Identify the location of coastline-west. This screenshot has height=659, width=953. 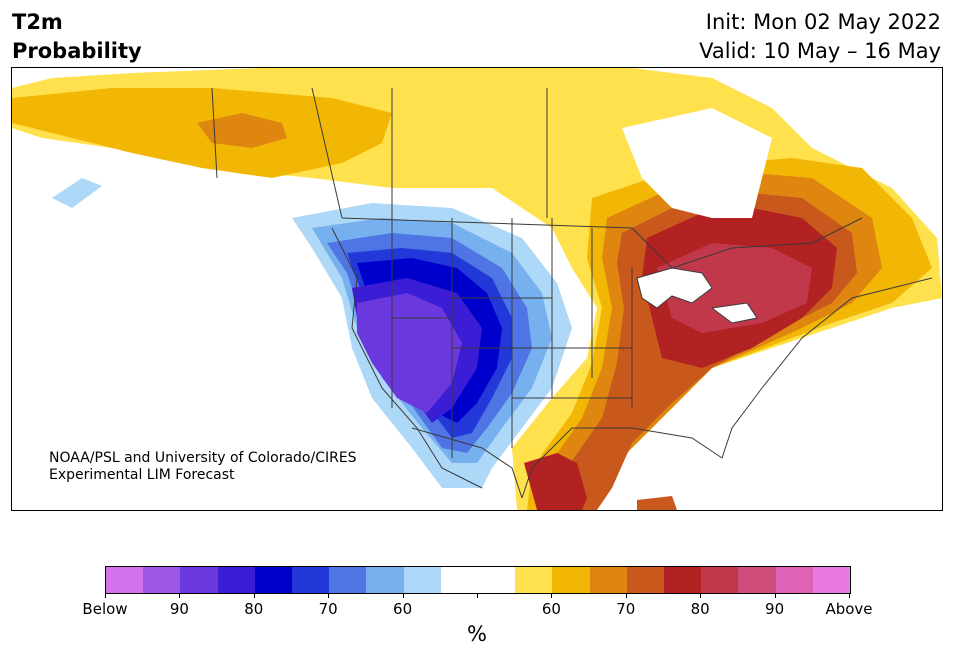
(407, 358).